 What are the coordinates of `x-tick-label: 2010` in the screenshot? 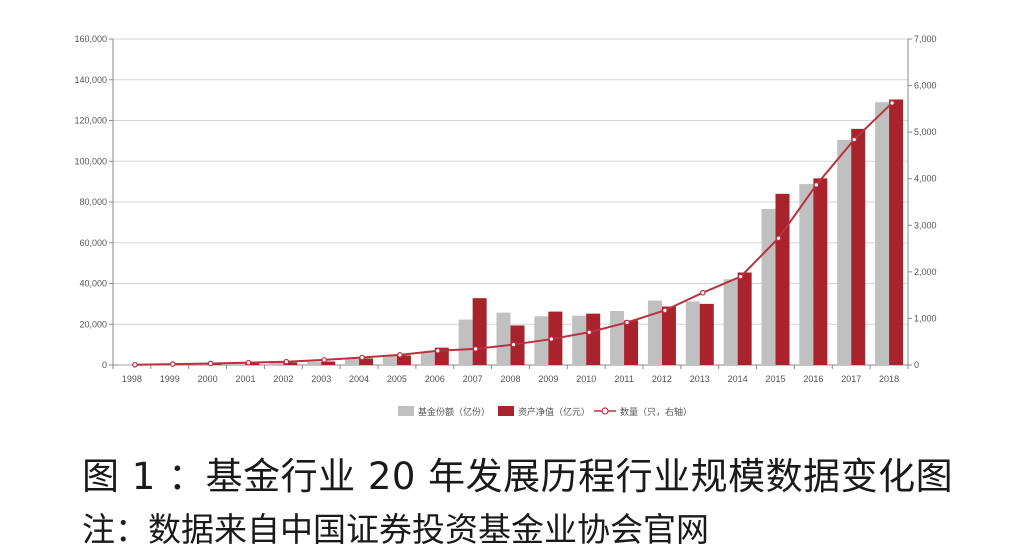 It's located at (586, 379).